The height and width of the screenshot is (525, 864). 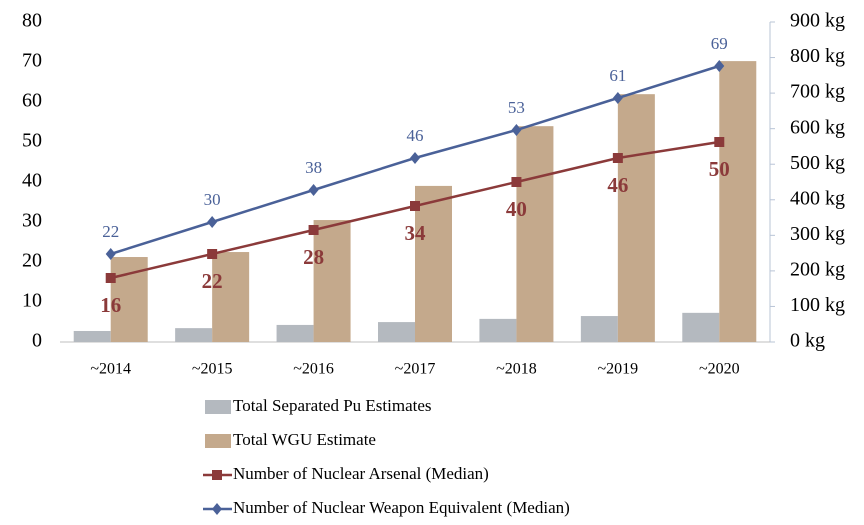 What do you see at coordinates (817, 127) in the screenshot?
I see `y2-tick-label: 600 kg` at bounding box center [817, 127].